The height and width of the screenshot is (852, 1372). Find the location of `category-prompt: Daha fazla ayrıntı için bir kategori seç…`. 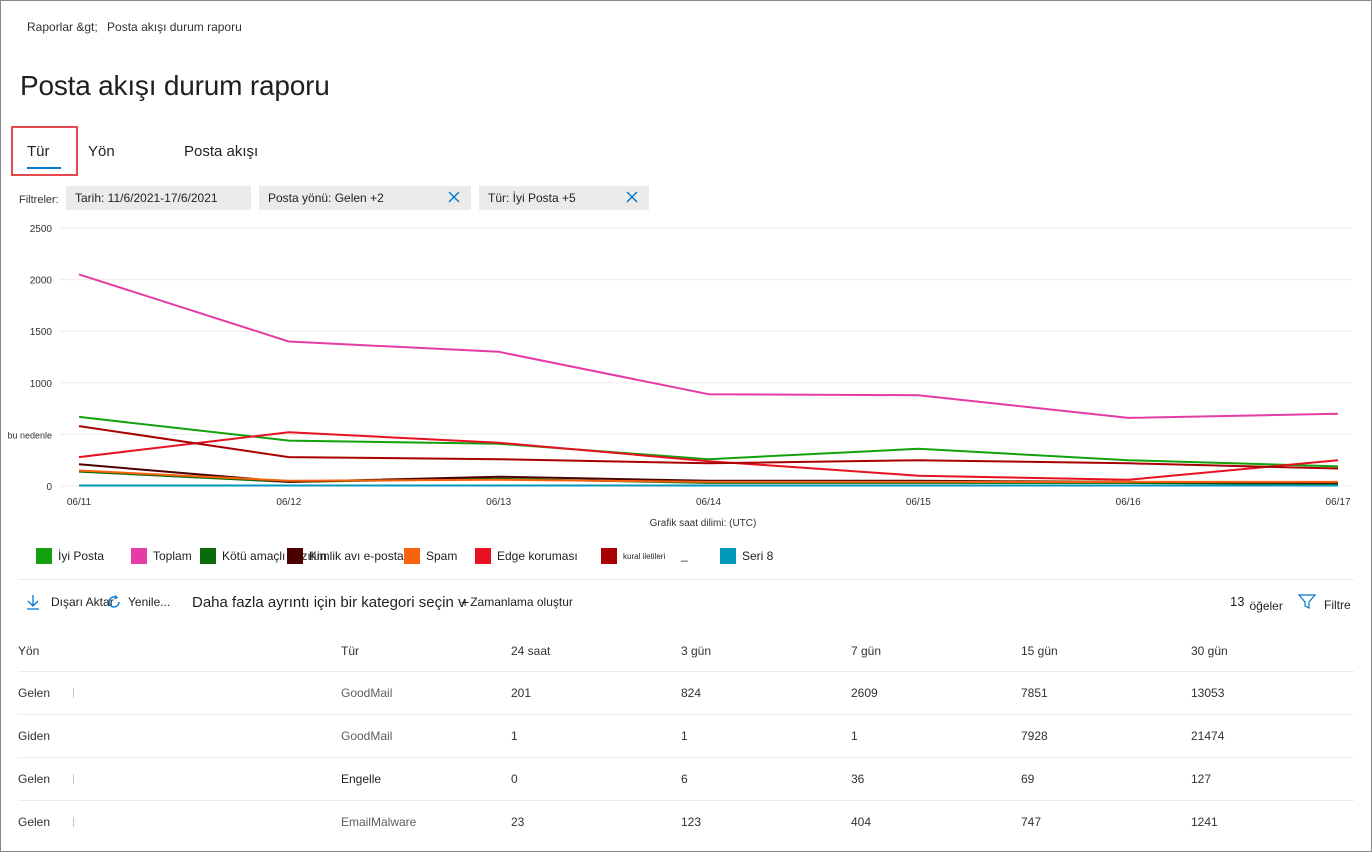

category-prompt: Daha fazla ayrıntı için bir kategori seç… is located at coordinates (329, 602).